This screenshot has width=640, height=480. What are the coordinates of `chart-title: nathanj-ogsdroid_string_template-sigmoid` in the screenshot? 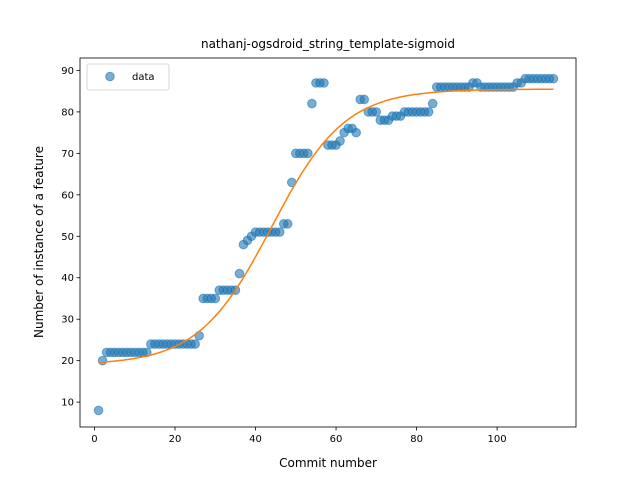 It's located at (328, 44).